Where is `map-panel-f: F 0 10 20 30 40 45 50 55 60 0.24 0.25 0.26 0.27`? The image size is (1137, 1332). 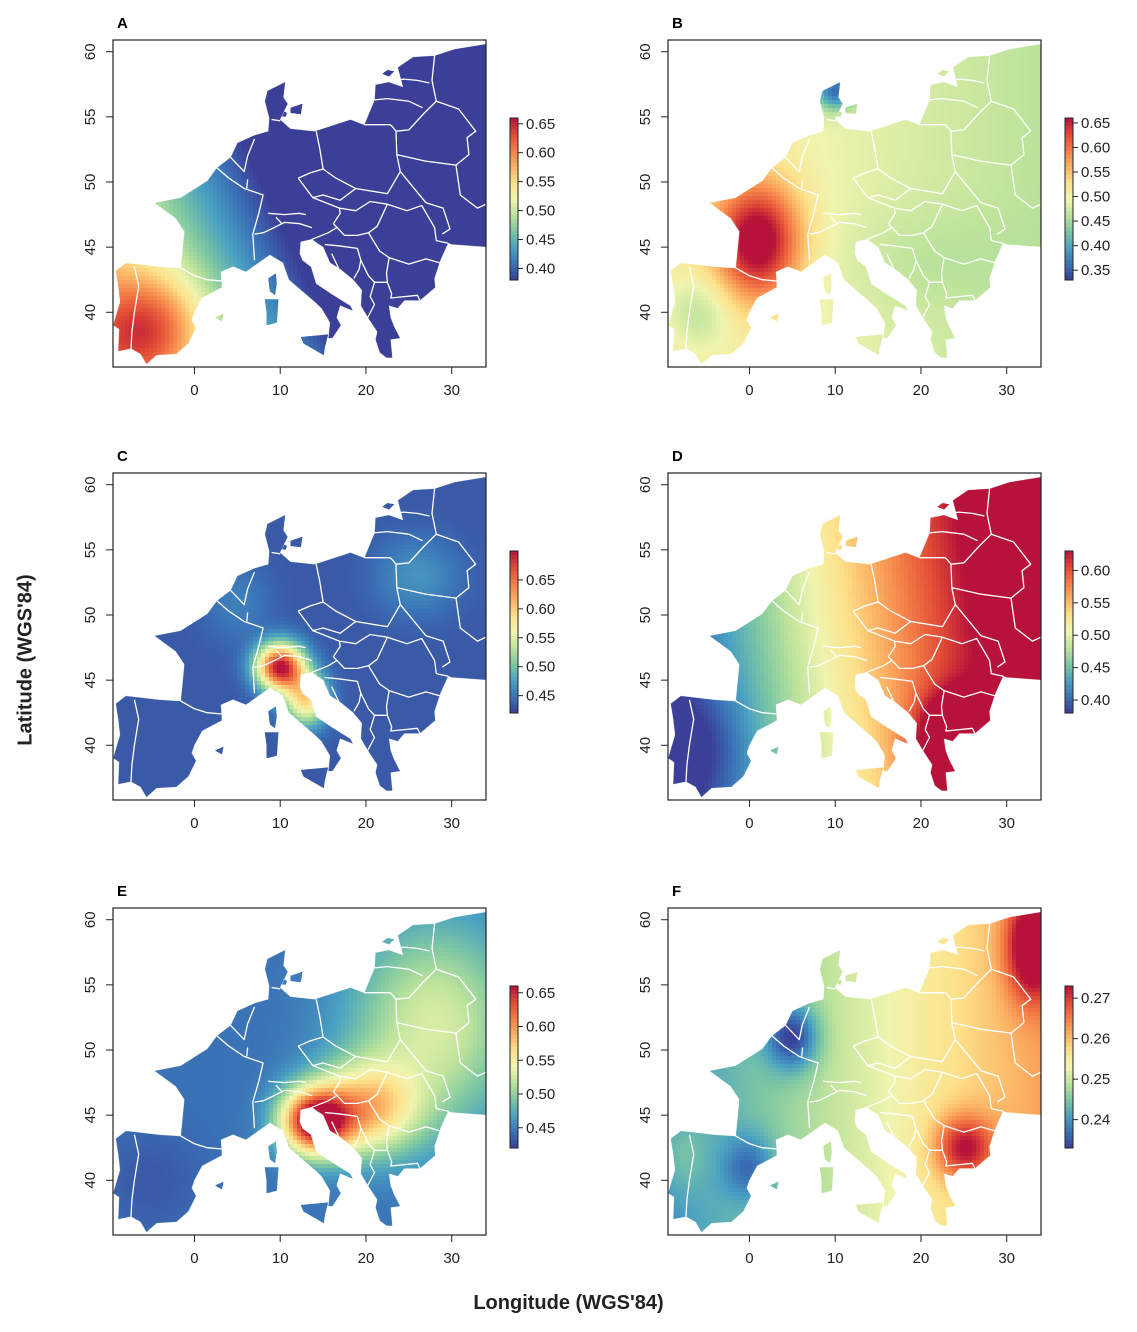 map-panel-f: F 0 10 20 30 40 45 50 55 60 0.24 0.25 0.26 0.27 is located at coordinates (873, 1075).